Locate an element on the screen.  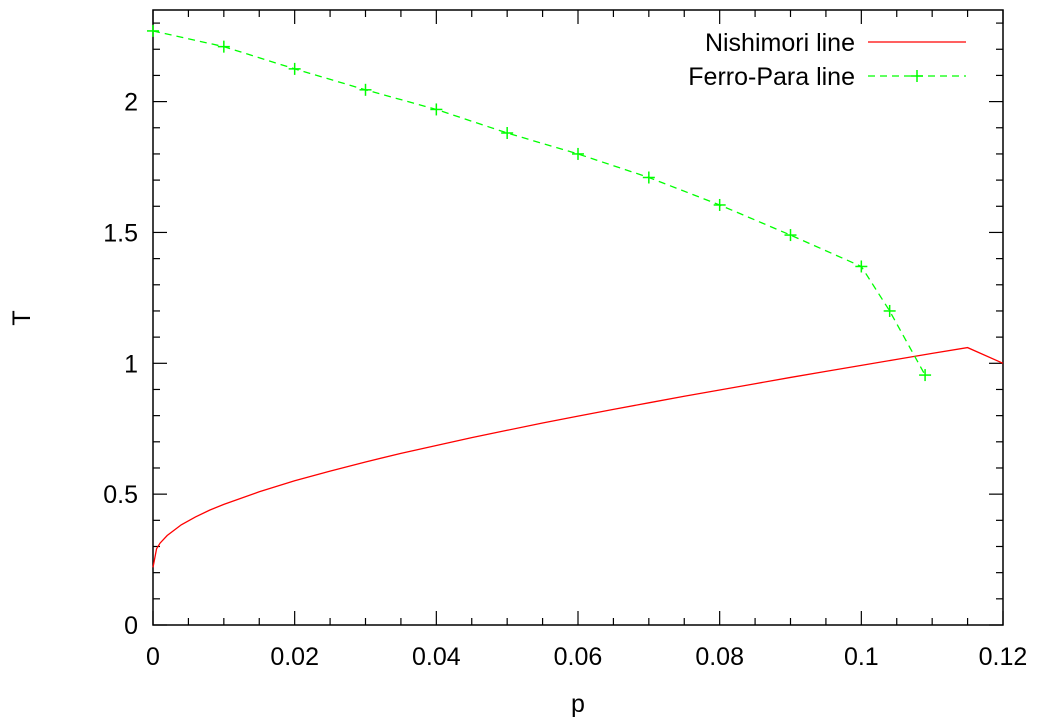
y-tick-label: 0.5 is located at coordinates (120, 495).